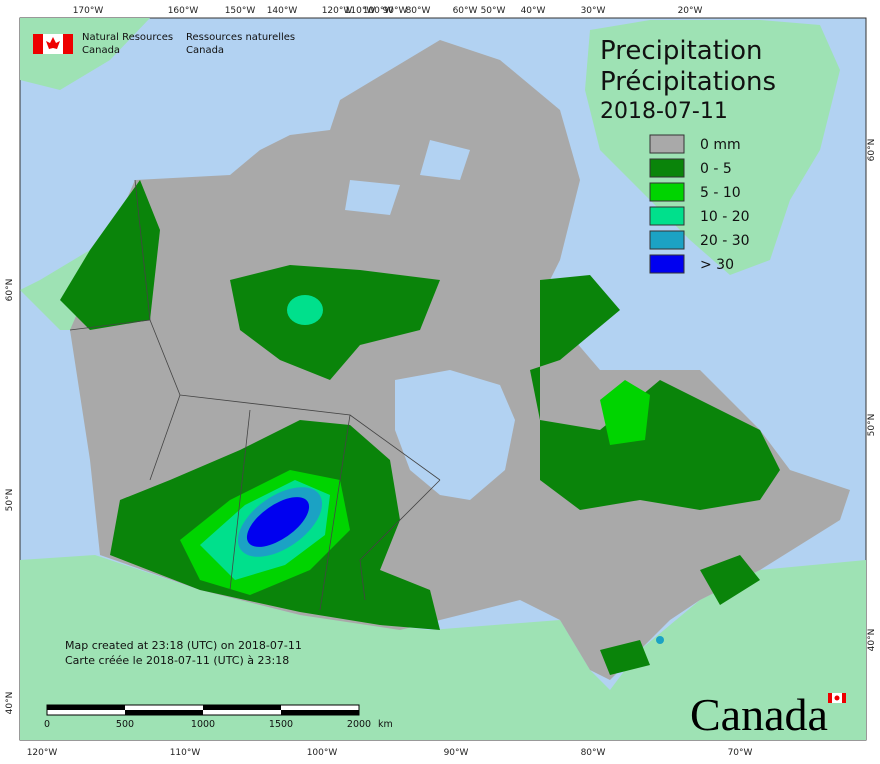  What do you see at coordinates (593, 11) in the screenshot?
I see `longitude-label: 30°W` at bounding box center [593, 11].